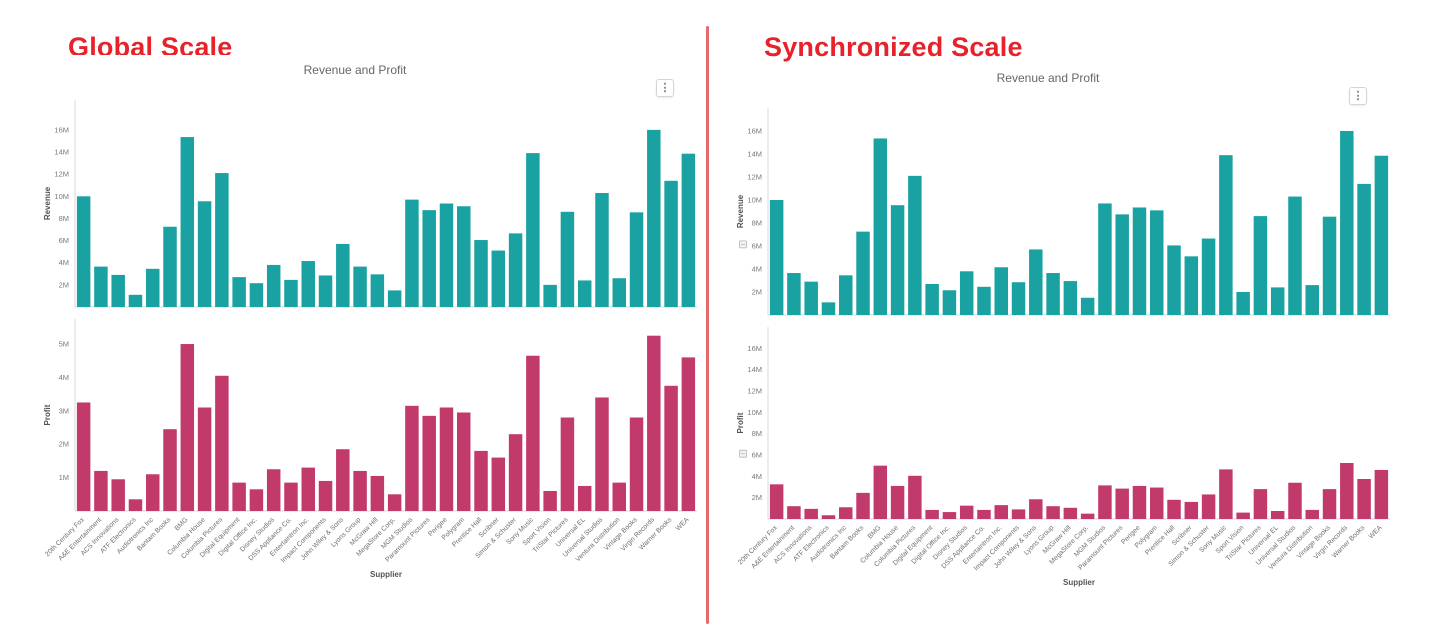 The height and width of the screenshot is (624, 1429). Describe the element at coordinates (665, 88) in the screenshot. I see `chart-menu-button: ⋮` at that location.